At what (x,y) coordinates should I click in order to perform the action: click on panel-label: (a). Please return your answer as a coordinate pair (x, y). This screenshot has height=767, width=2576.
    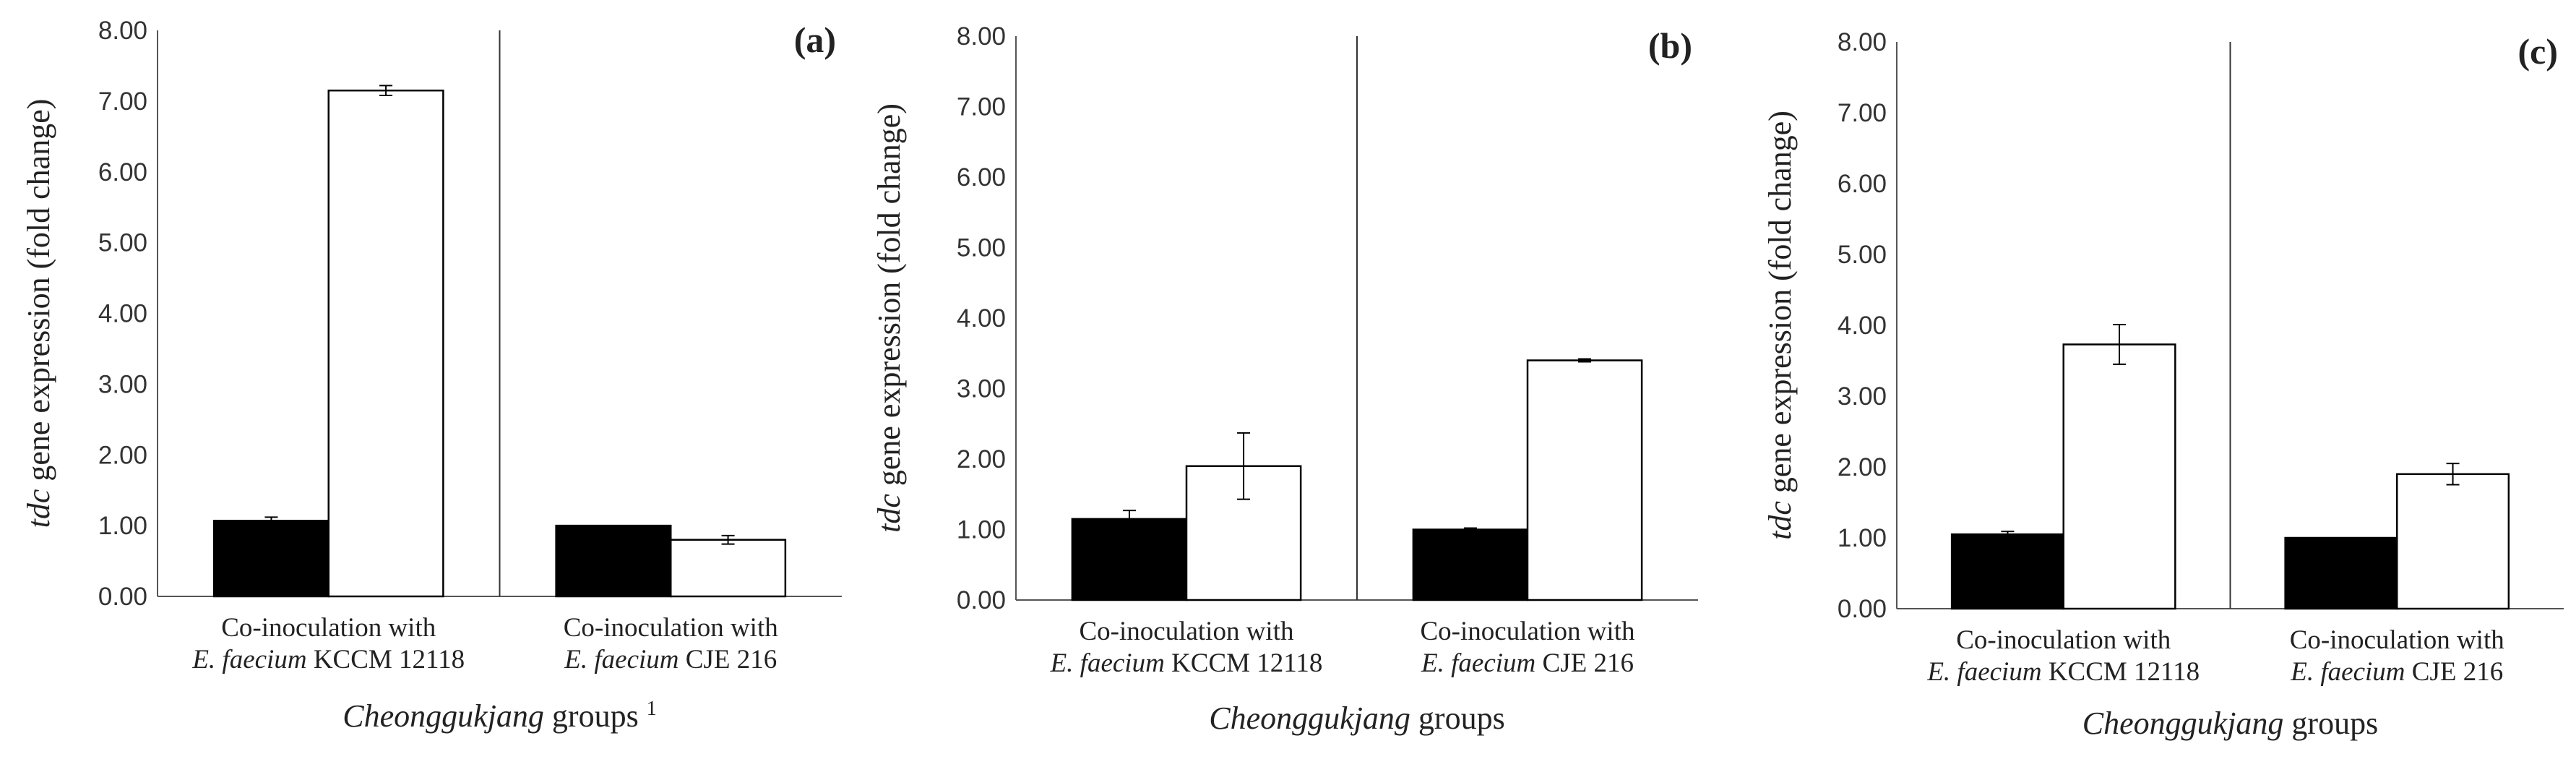
    Looking at the image, I should click on (815, 40).